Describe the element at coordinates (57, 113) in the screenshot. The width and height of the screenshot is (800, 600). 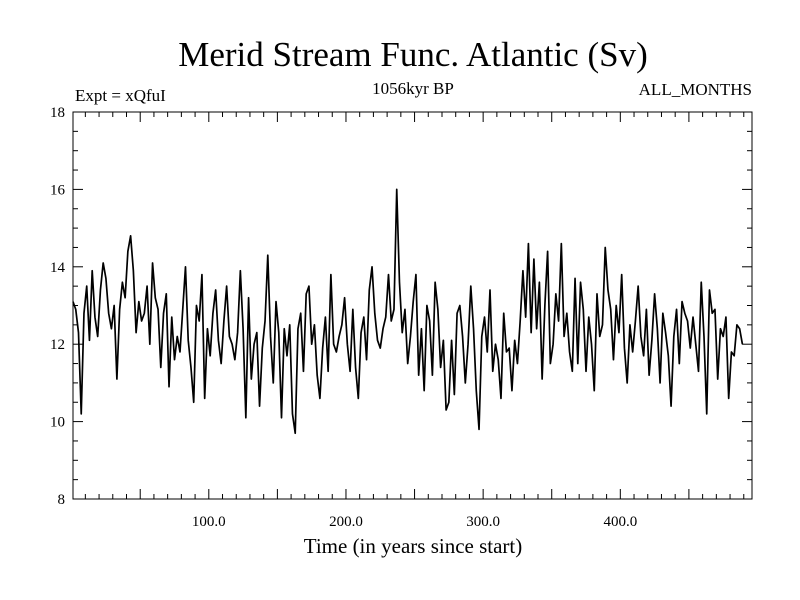
I see `y-tick-label: 18` at that location.